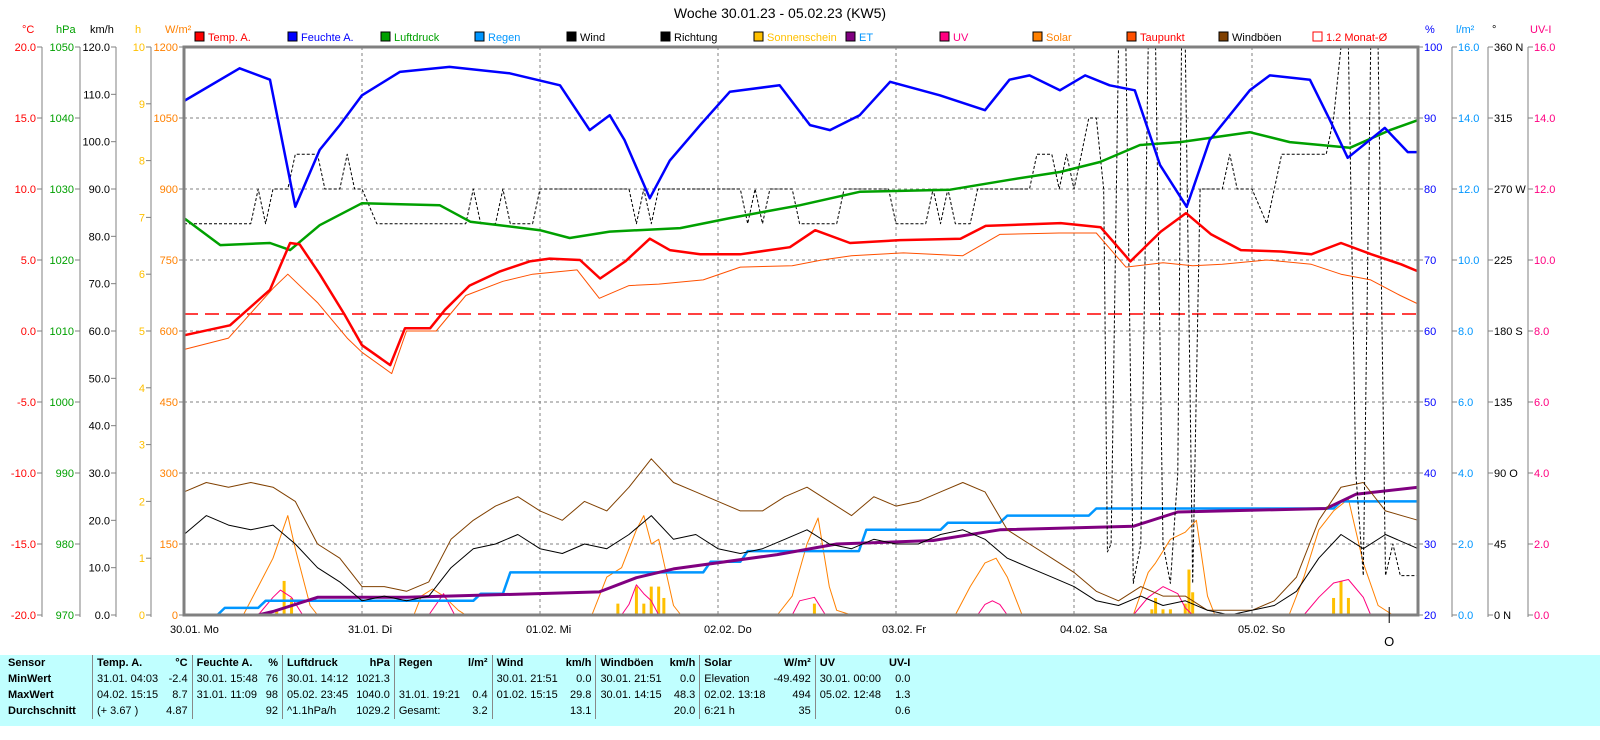 Image resolution: width=1600 pixels, height=740 pixels. What do you see at coordinates (166, 48) in the screenshot?
I see `solar-tick-label: 1200` at bounding box center [166, 48].